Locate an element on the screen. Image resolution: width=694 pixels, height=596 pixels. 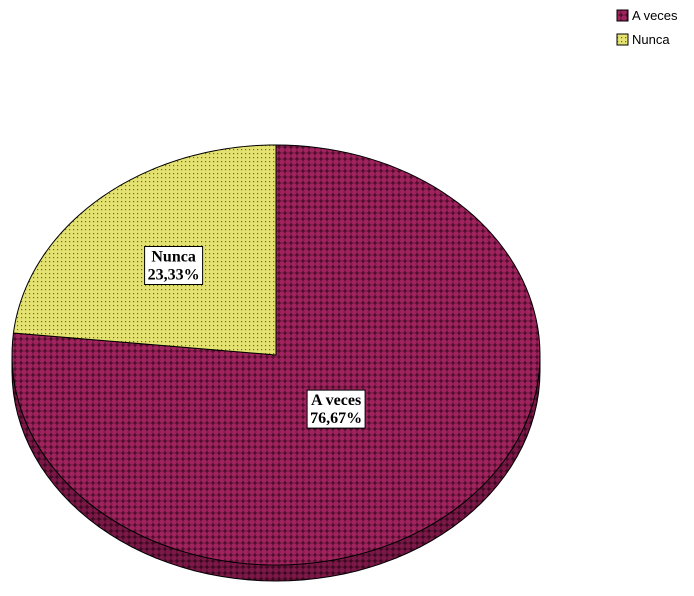
legend-label-a-veces: A veces is located at coordinates (655, 15).